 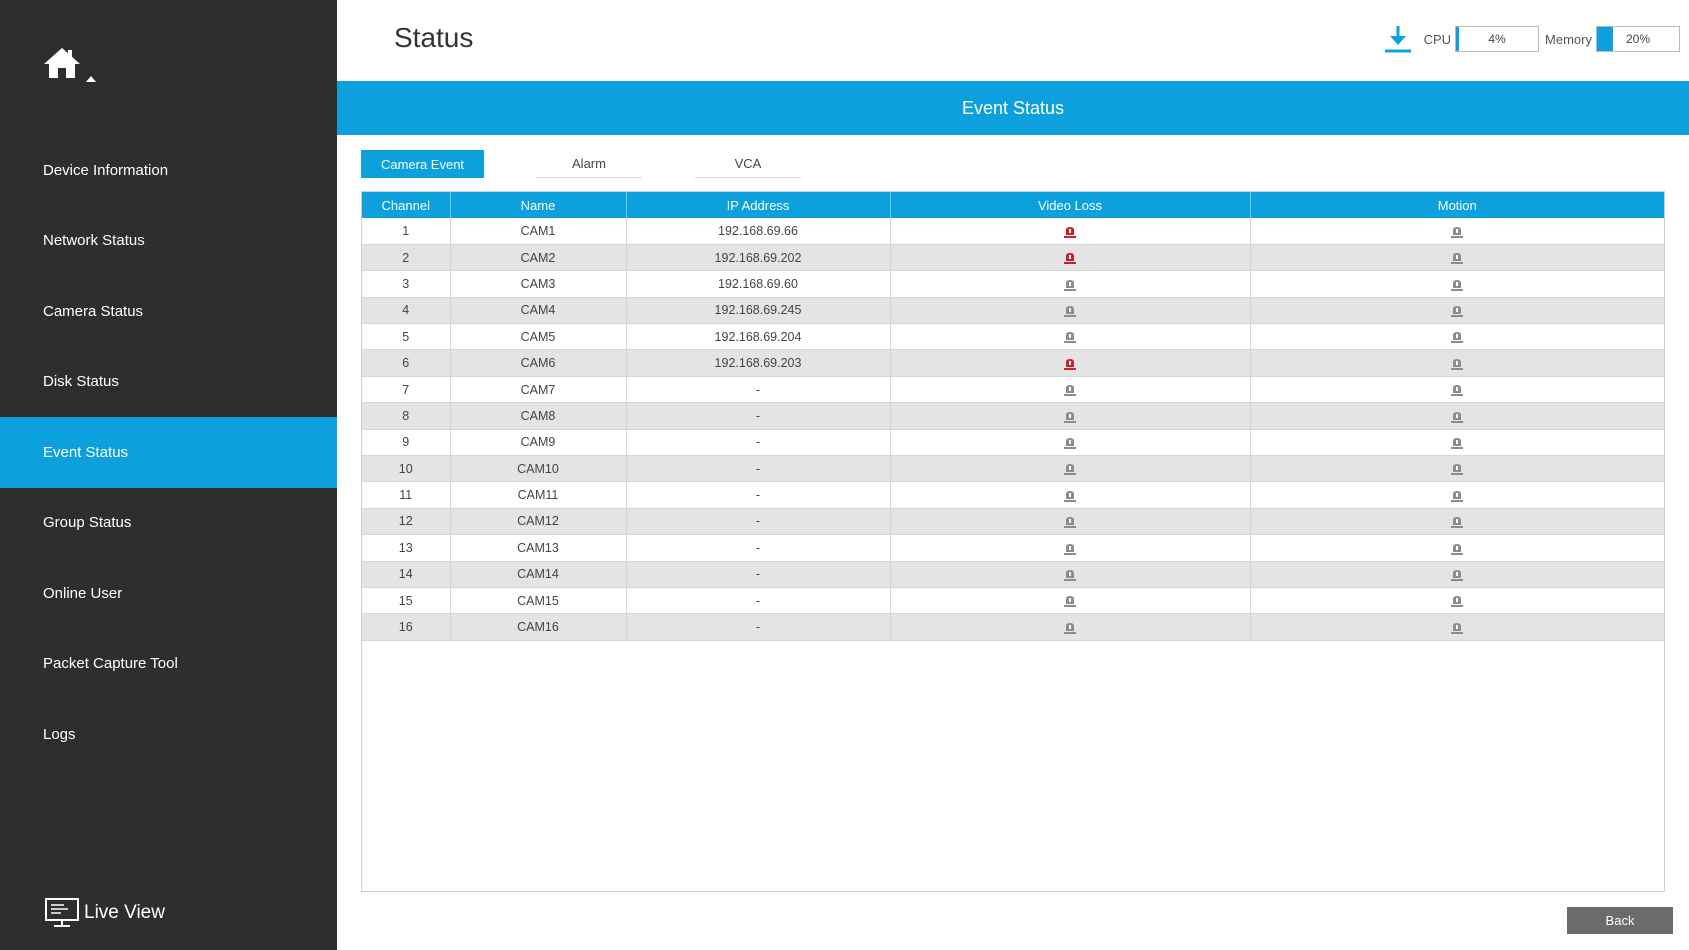 What do you see at coordinates (1013, 443) in the screenshot?
I see `table-row: 9 CAM9-` at bounding box center [1013, 443].